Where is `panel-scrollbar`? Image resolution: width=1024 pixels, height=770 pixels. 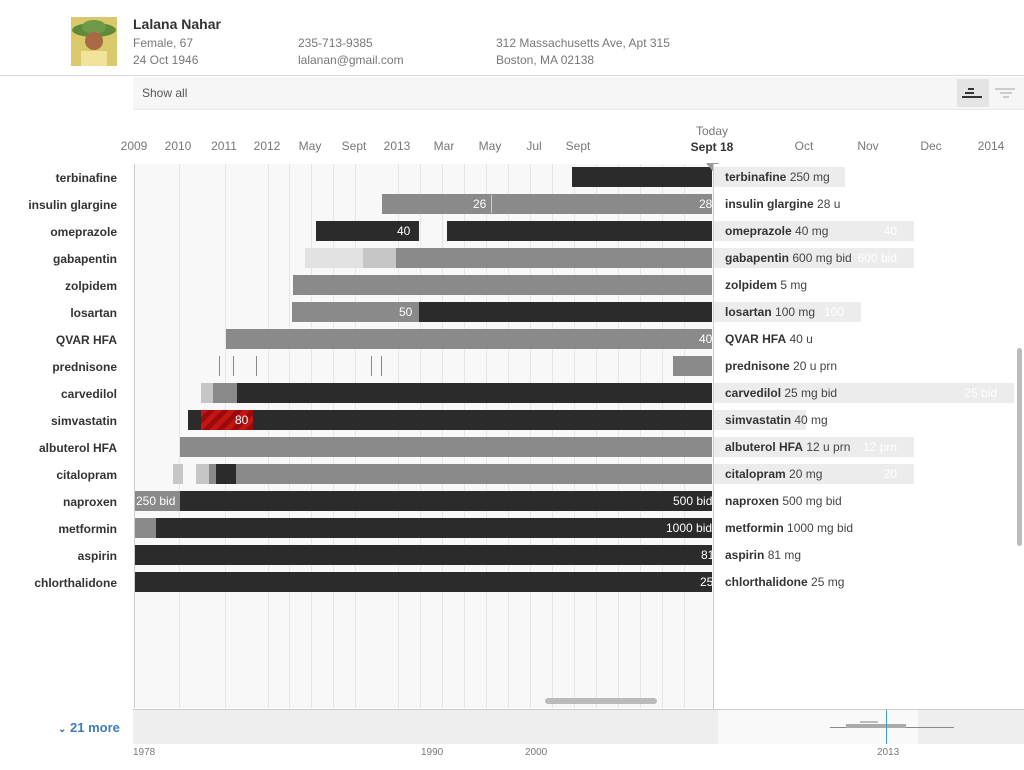 panel-scrollbar is located at coordinates (1019, 447).